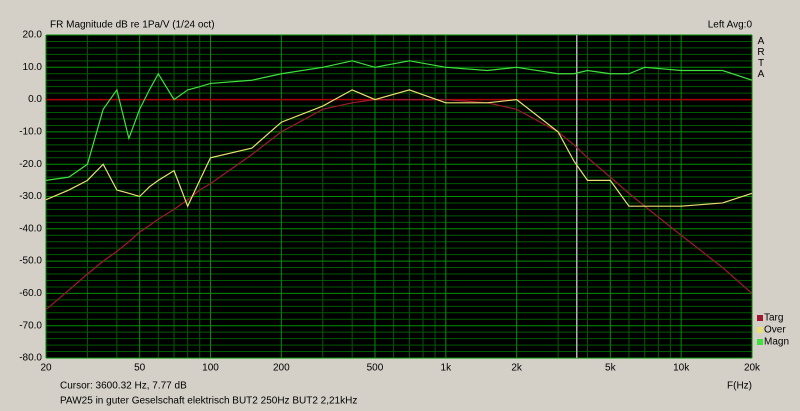  I want to click on y-tick-label: -50.0, so click(30, 261).